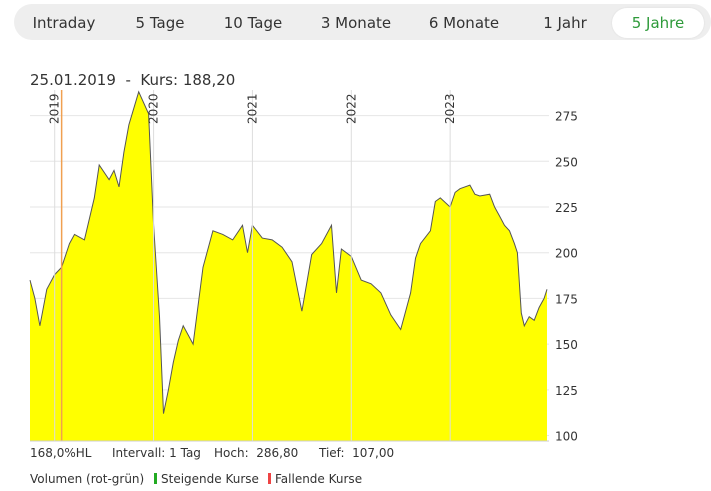 This screenshot has width=711, height=491. Describe the element at coordinates (252, 108) in the screenshot. I see `x-tick-label: 2021` at that location.